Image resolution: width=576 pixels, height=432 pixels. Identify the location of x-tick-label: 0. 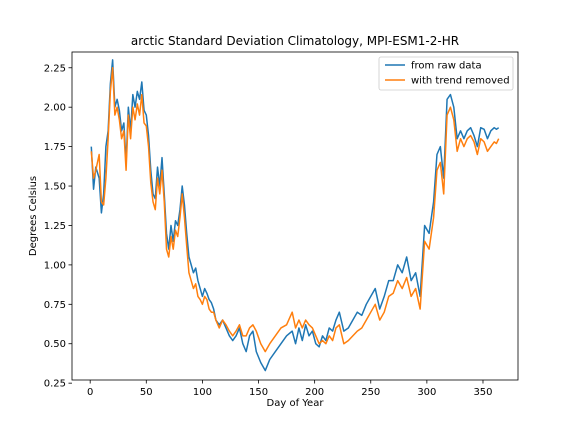
(90, 392).